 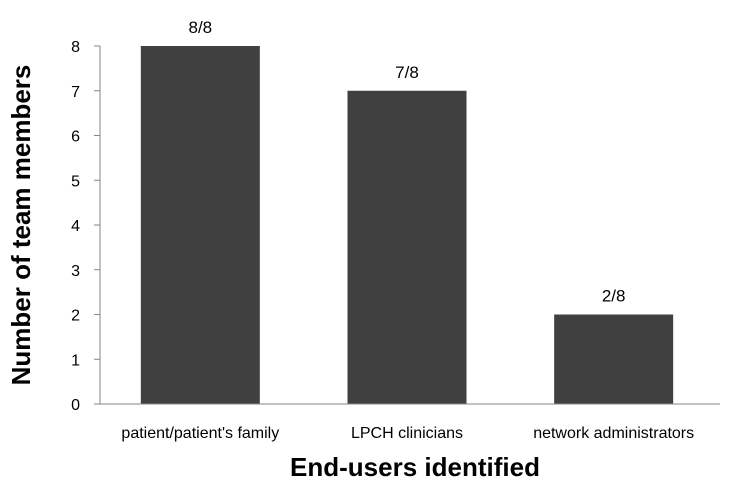 What do you see at coordinates (201, 27) in the screenshot?
I see `bar-data-label: 8/8` at bounding box center [201, 27].